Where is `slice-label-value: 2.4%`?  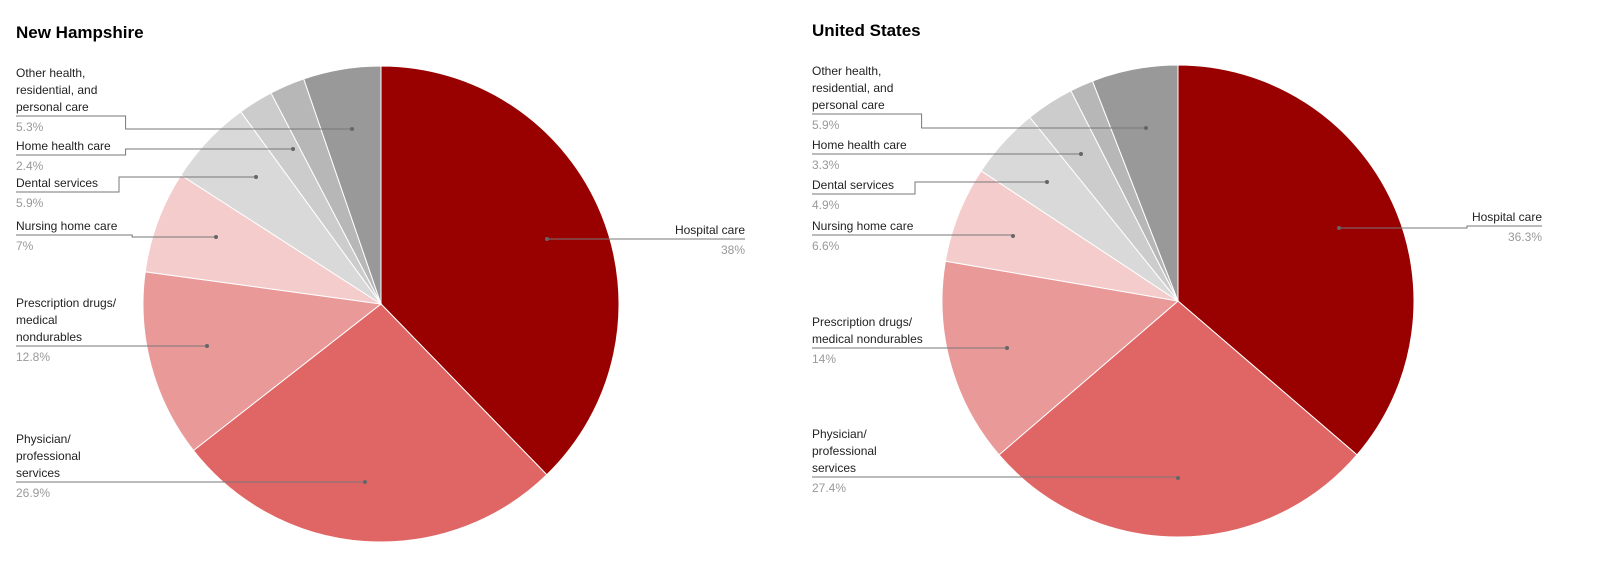 slice-label-value: 2.4% is located at coordinates (30, 166).